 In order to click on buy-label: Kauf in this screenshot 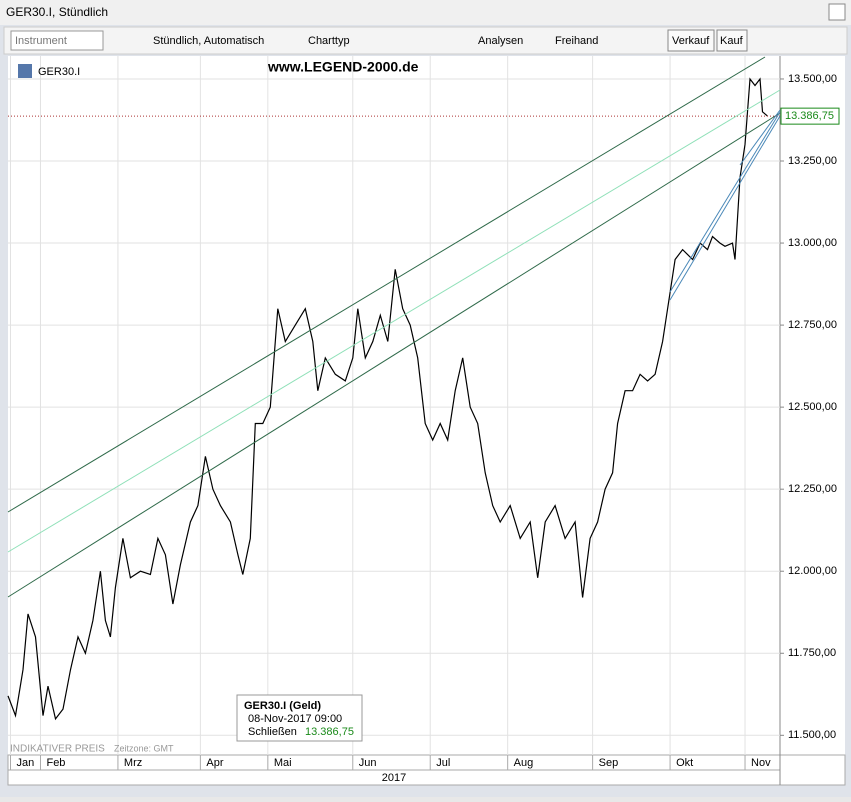, I will do `click(732, 41)`.